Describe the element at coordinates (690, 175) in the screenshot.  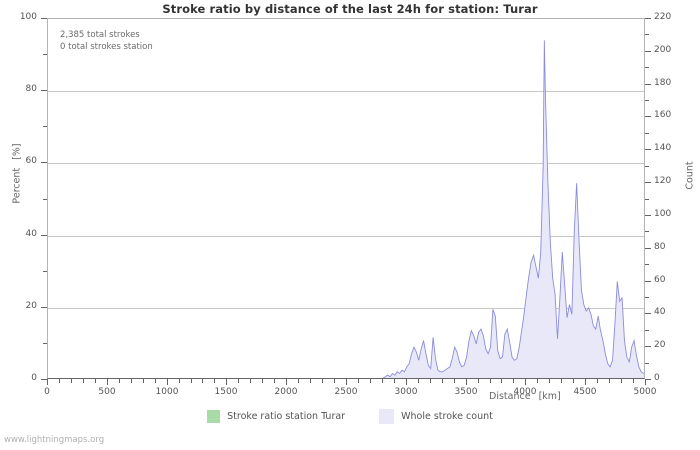
I see `y-axis-right-label: Count` at that location.